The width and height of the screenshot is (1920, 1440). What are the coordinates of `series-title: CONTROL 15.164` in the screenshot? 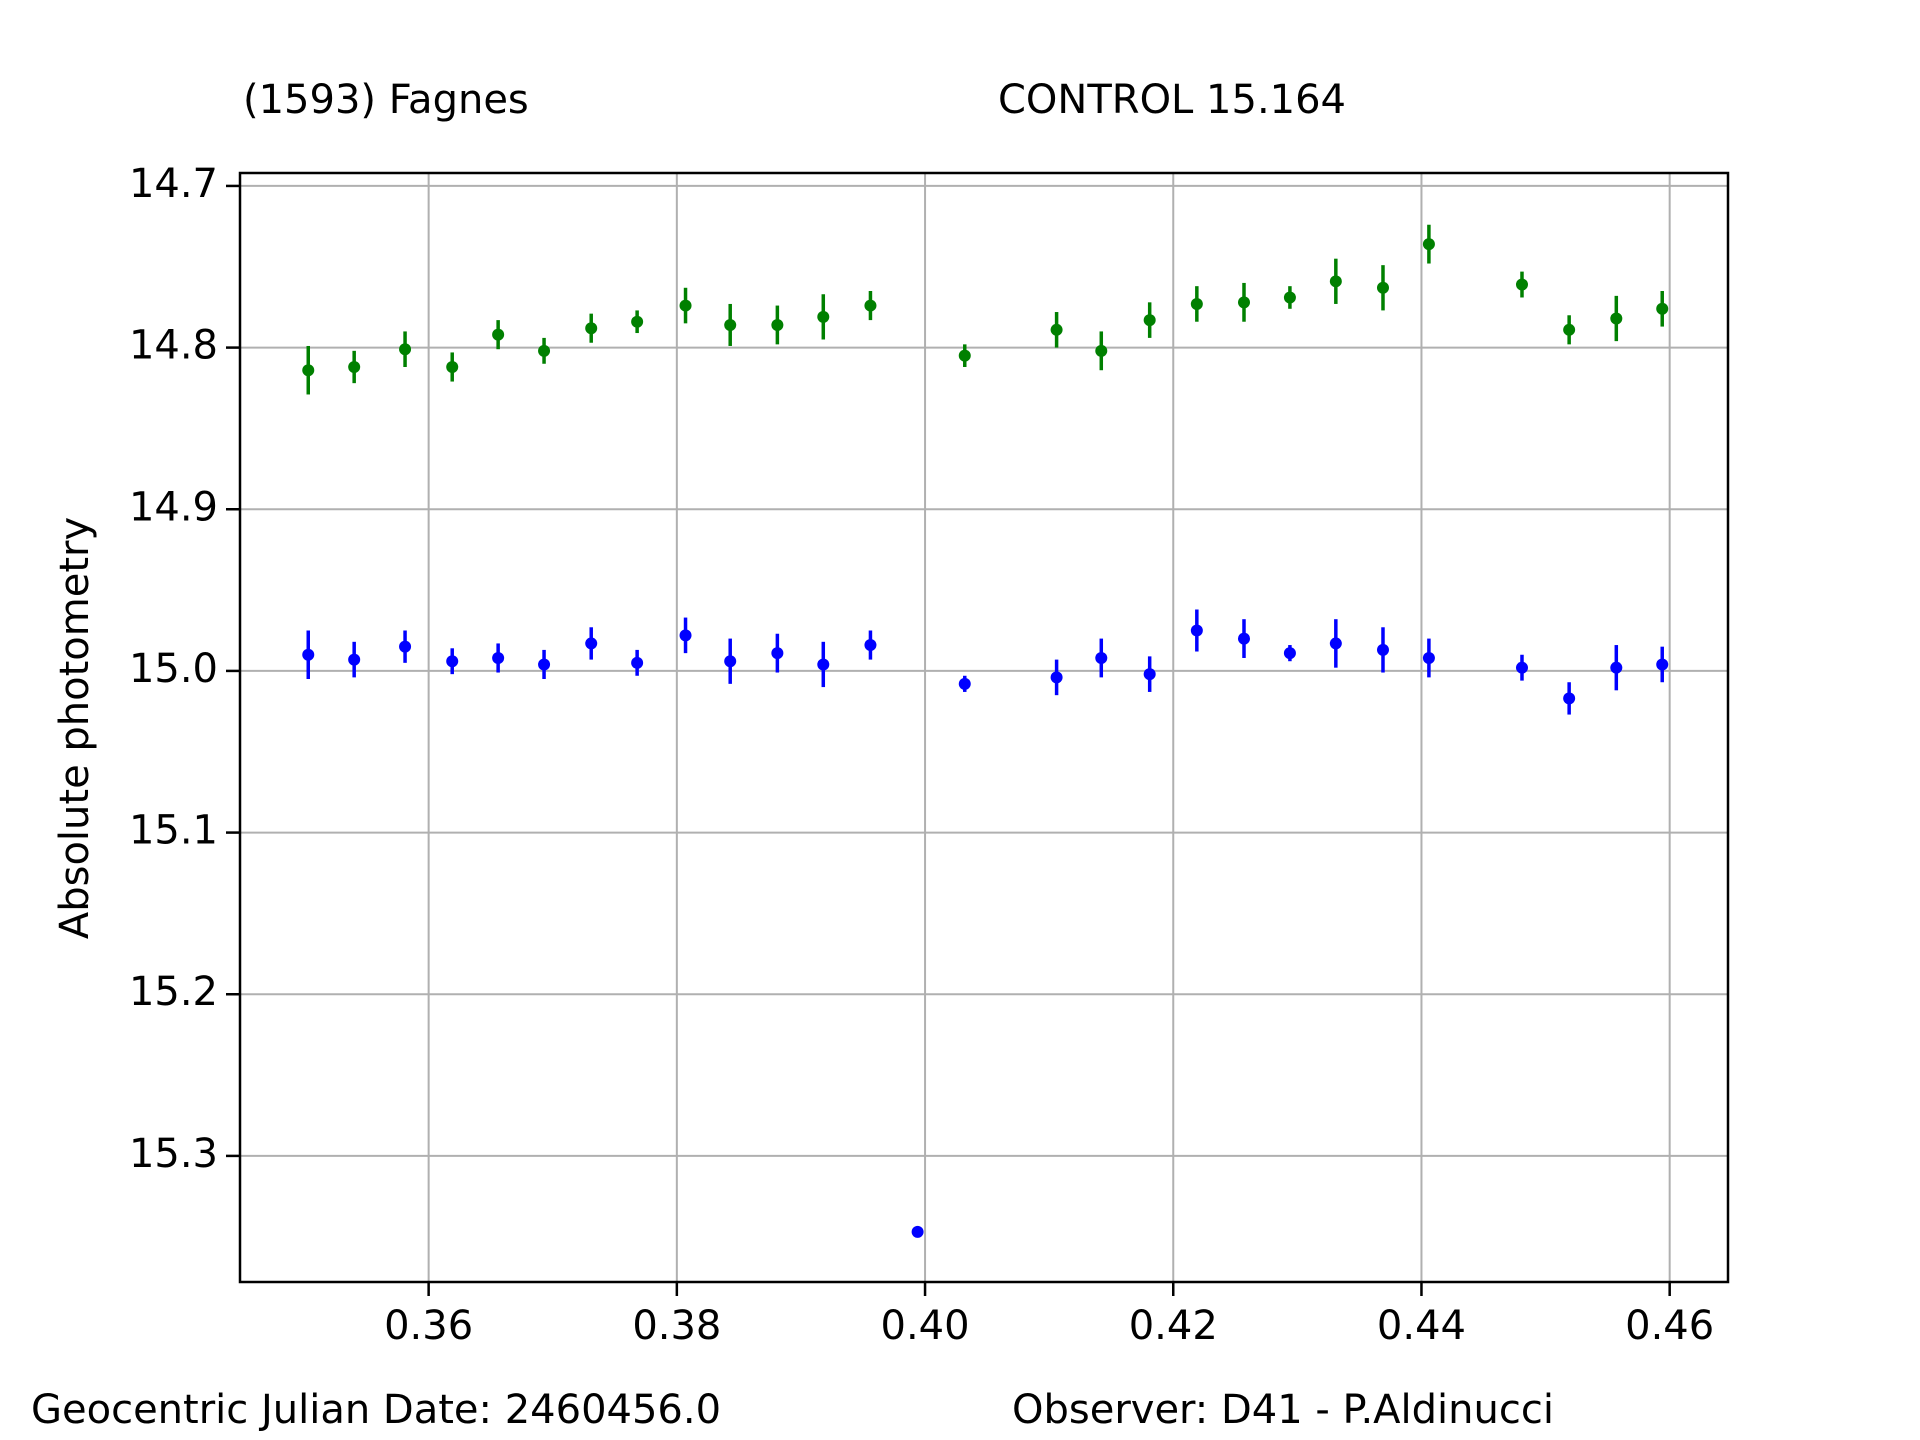 It's located at (1172, 100).